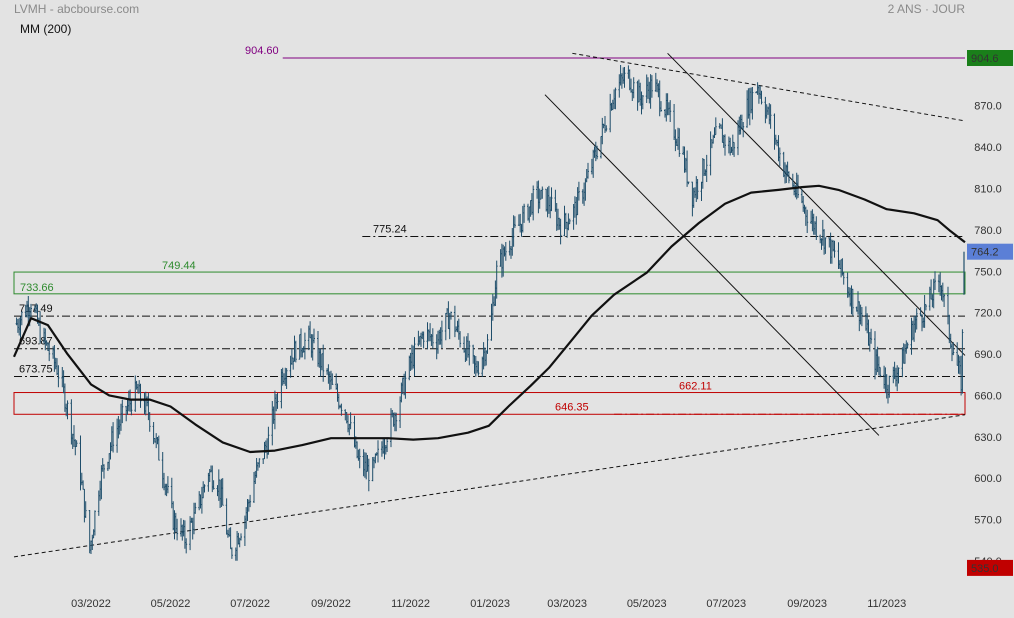 The height and width of the screenshot is (618, 1014). Describe the element at coordinates (988, 355) in the screenshot. I see `y-tick-label: 690.0` at that location.